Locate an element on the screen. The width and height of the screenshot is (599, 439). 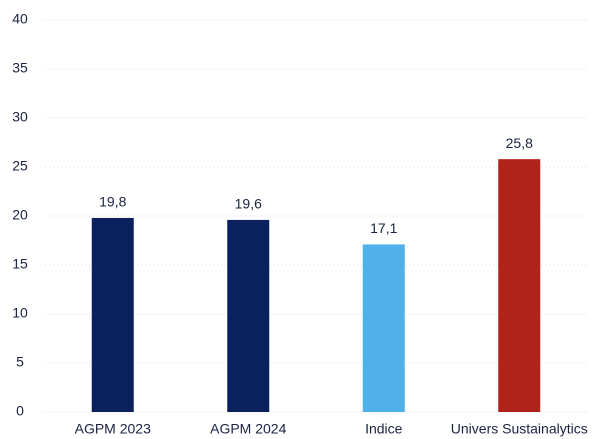
y-tick-label: 10 is located at coordinates (20, 313).